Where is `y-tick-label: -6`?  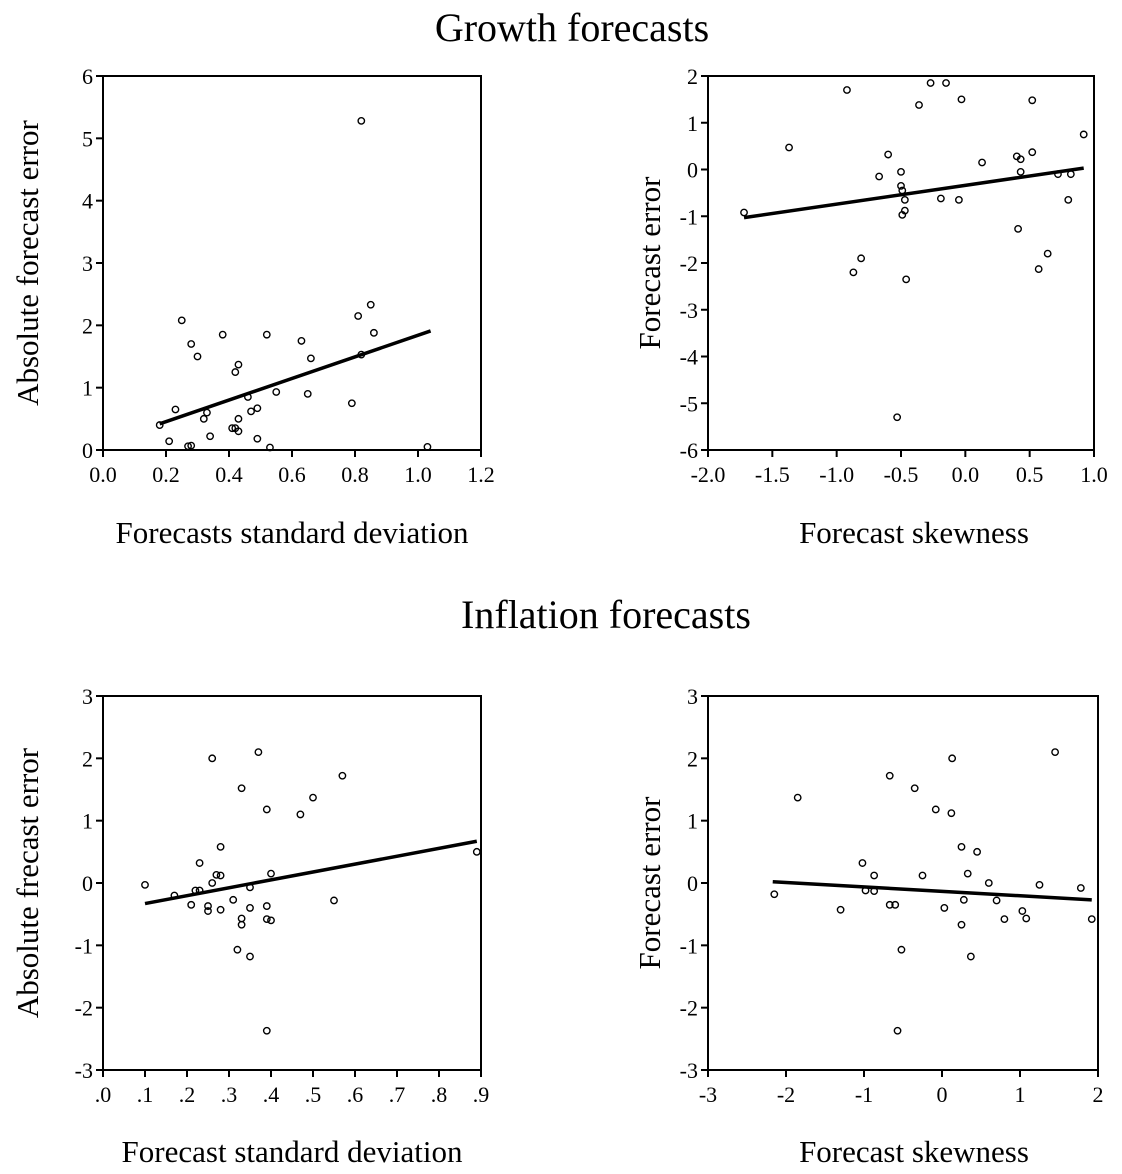 y-tick-label: -6 is located at coordinates (689, 450).